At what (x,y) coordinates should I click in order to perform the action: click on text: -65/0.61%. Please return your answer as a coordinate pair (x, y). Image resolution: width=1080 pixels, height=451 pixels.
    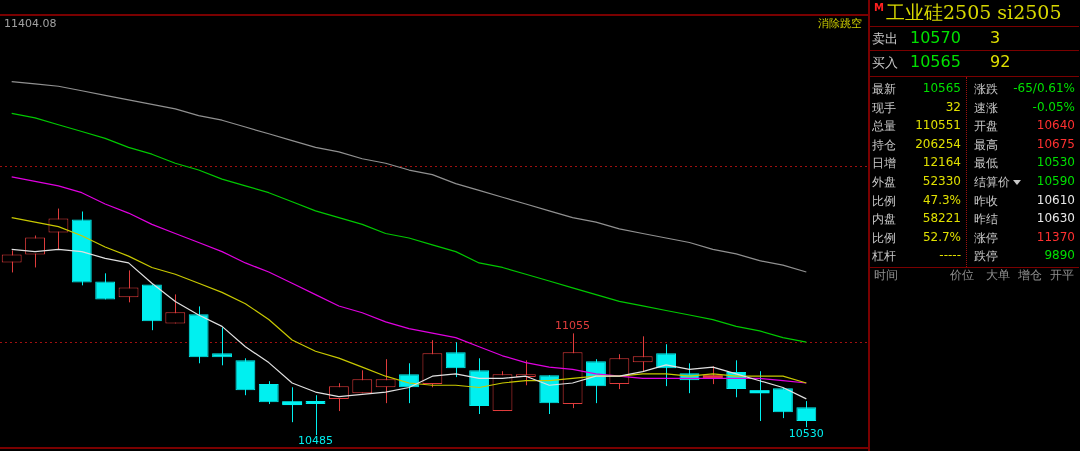
    Looking at the image, I should click on (1044, 88).